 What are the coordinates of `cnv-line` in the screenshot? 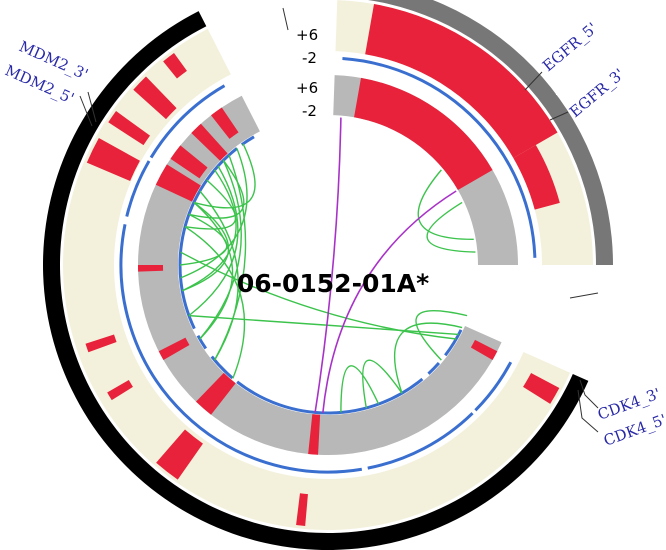 It's located at (439, 157).